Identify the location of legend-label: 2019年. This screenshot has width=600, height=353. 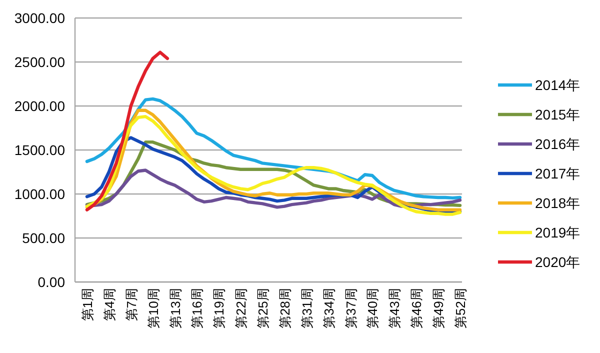
(557, 232).